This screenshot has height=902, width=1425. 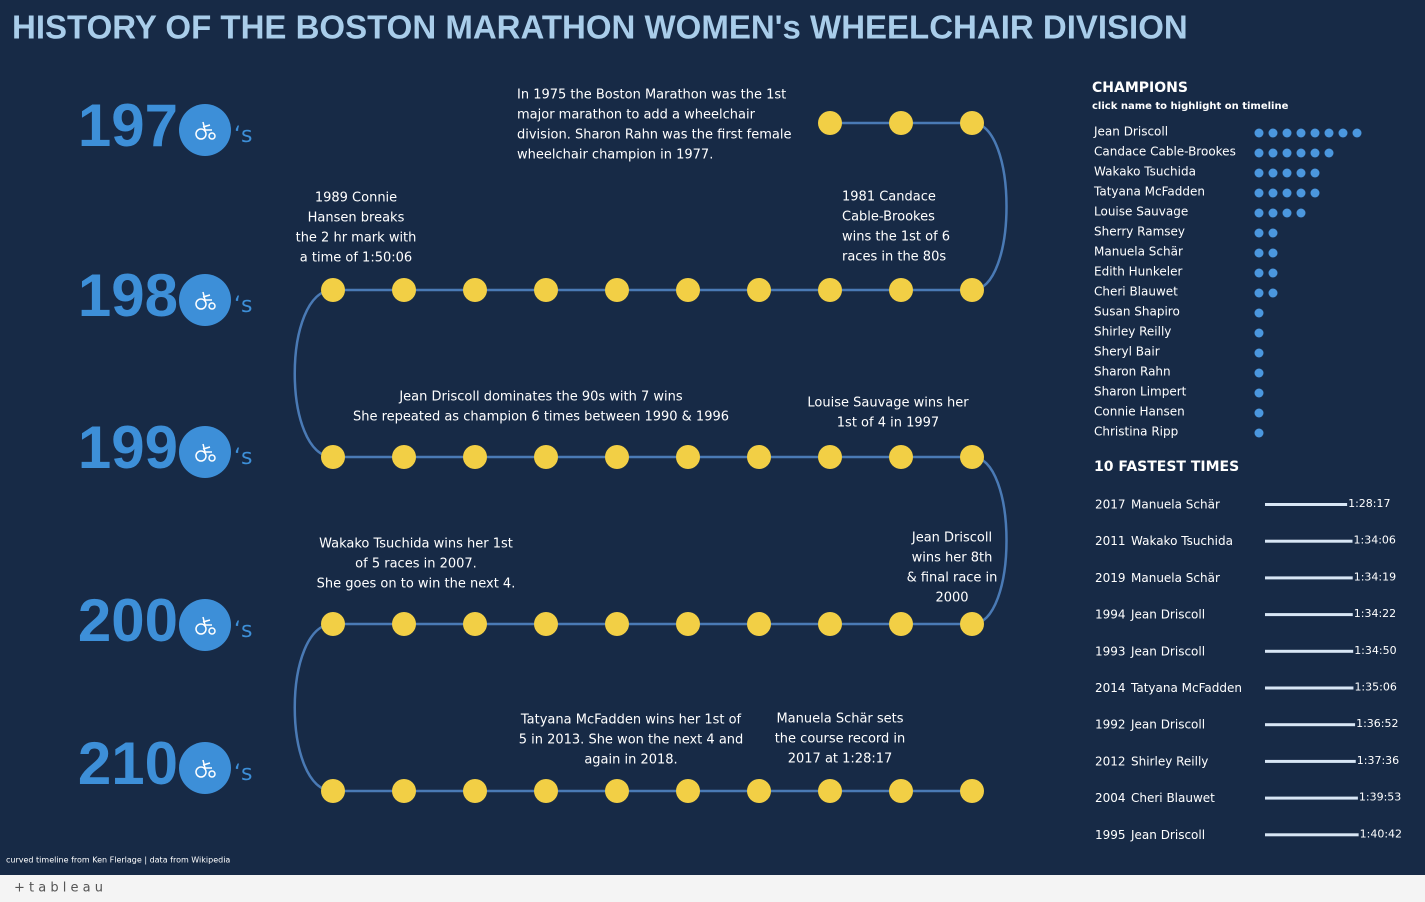 I want to click on brand: + t a b l e a u, so click(x=58, y=888).